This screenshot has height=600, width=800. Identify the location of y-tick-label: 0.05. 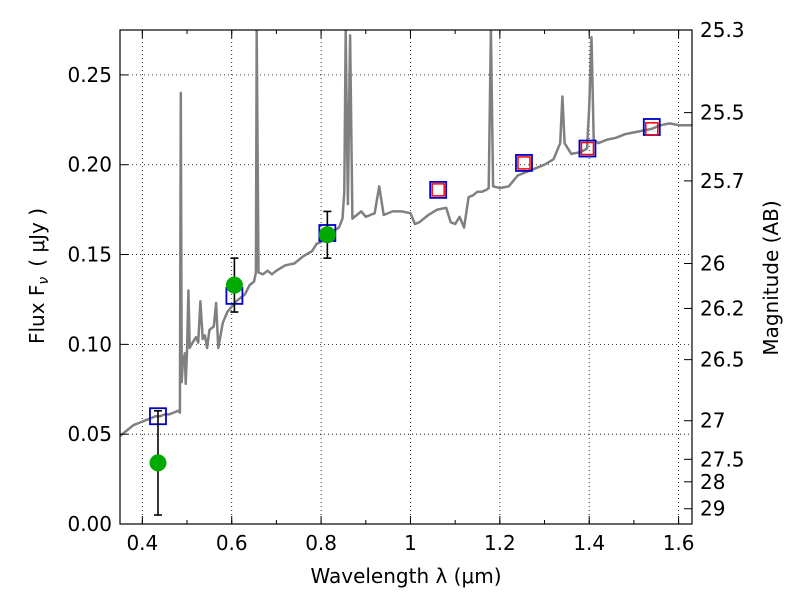
(89, 434).